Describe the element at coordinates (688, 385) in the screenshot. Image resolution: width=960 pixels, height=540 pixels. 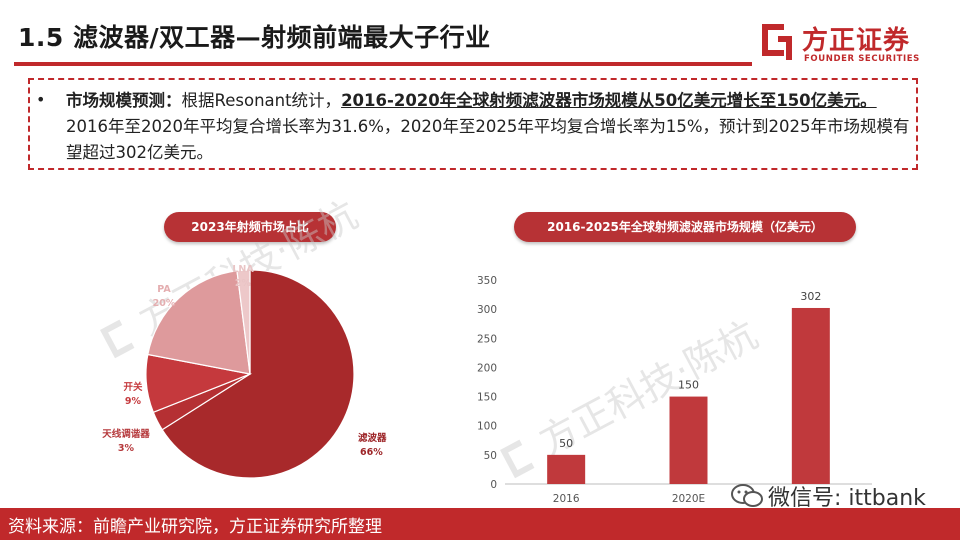
I see `bar-value-2020E: 150` at that location.